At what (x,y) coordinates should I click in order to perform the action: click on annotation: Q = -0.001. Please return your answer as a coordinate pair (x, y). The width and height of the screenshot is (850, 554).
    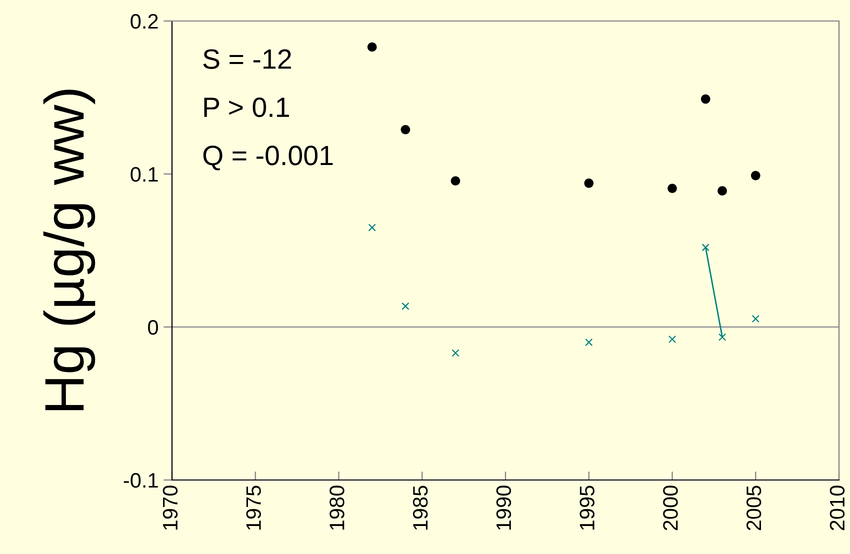
    Looking at the image, I should click on (268, 158).